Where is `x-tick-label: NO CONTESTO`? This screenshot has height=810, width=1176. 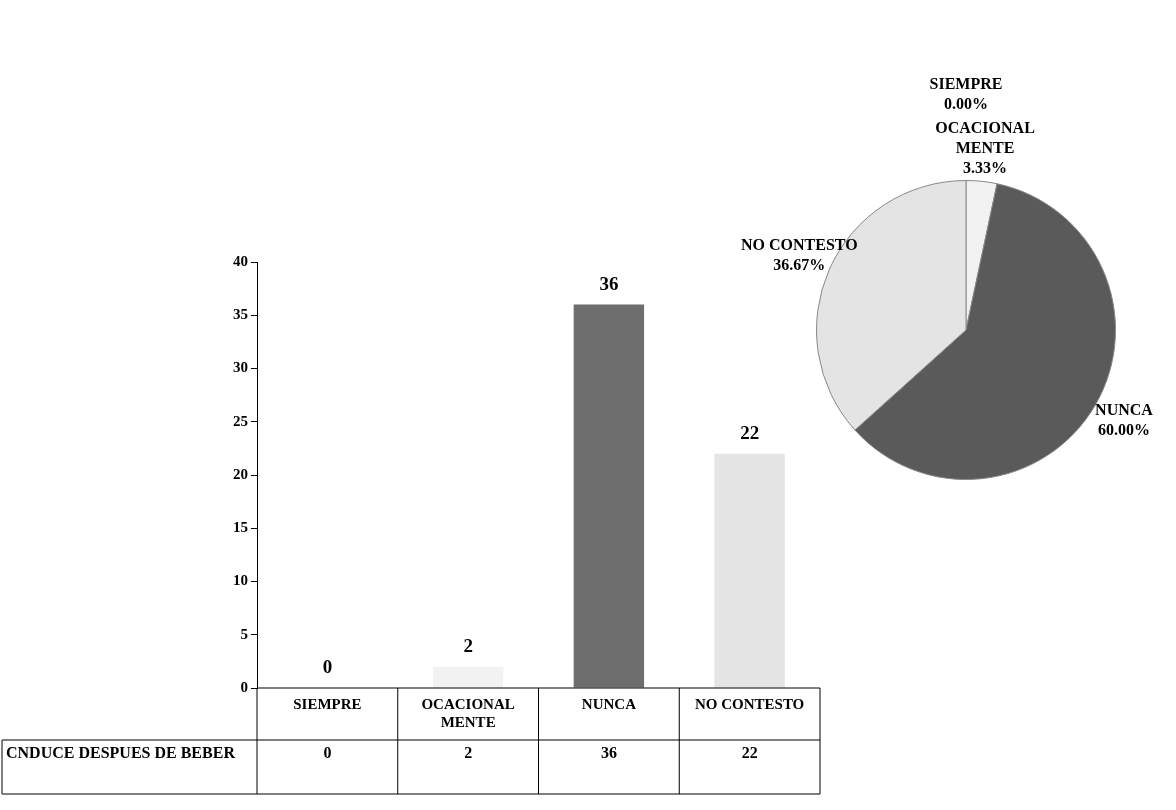
x-tick-label: NO CONTESTO is located at coordinates (749, 703).